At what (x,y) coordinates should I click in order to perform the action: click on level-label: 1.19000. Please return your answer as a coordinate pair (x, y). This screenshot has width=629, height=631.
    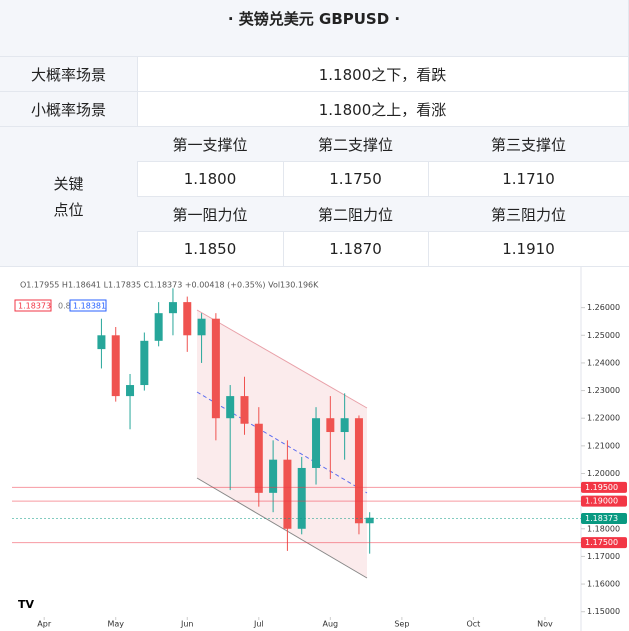
    Looking at the image, I should click on (601, 501).